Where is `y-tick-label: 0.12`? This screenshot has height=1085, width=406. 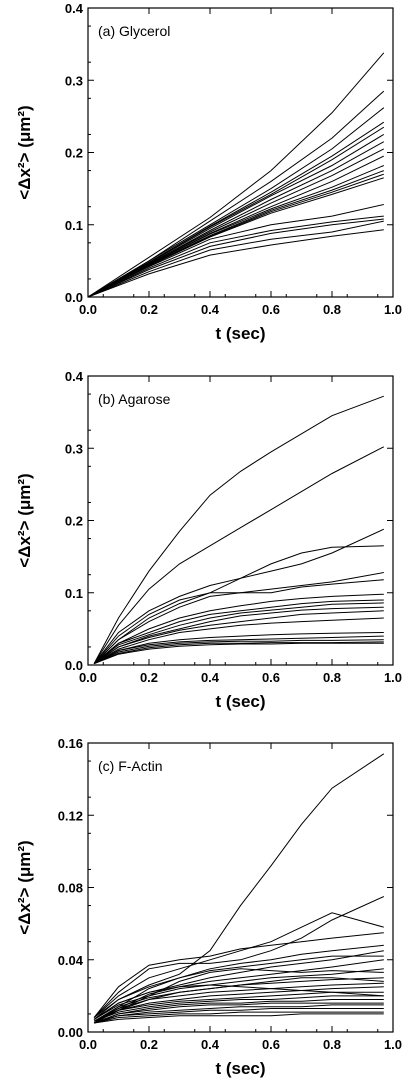
y-tick-label: 0.12 is located at coordinates (70, 815).